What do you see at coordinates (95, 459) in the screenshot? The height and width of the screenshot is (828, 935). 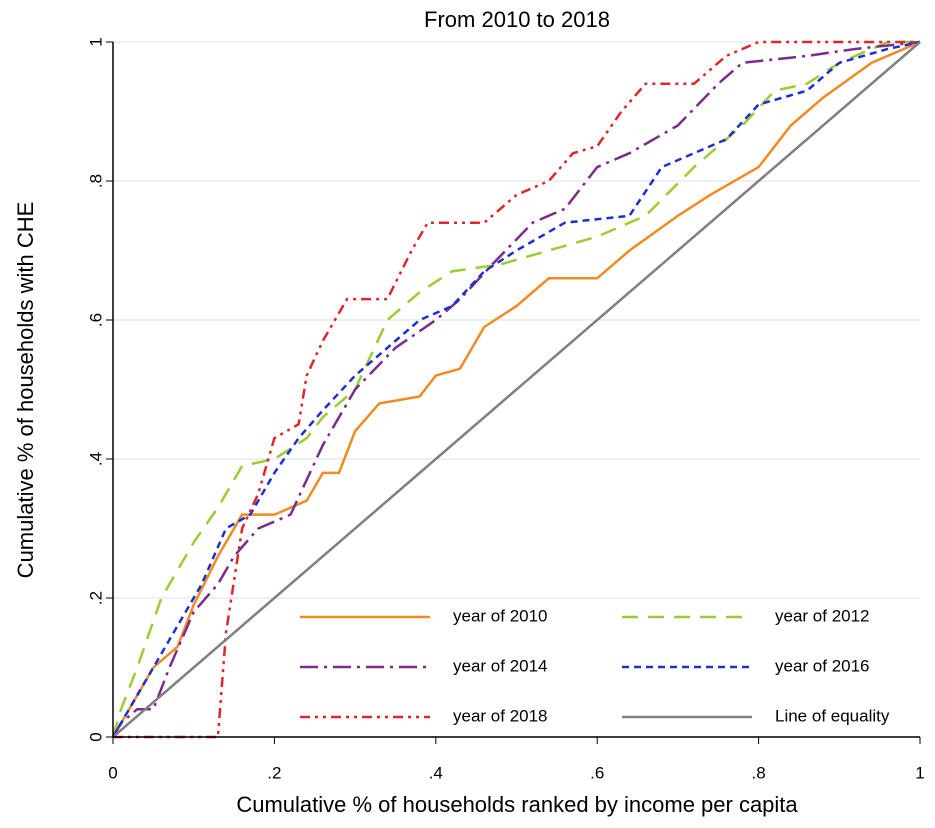 I see `y-tick-label: .4` at bounding box center [95, 459].